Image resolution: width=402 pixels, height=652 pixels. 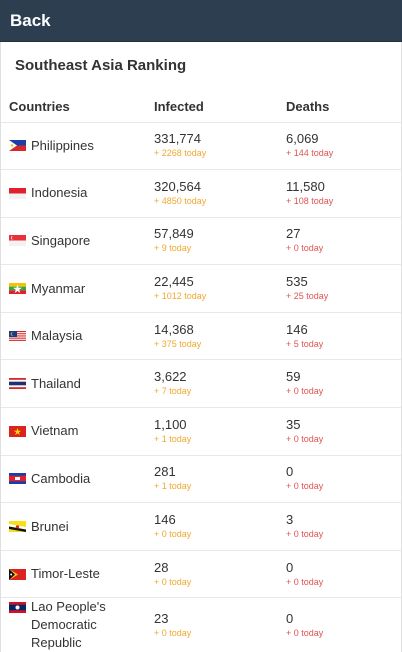 What do you see at coordinates (302, 139) in the screenshot?
I see `deaths-value: 6,069` at bounding box center [302, 139].